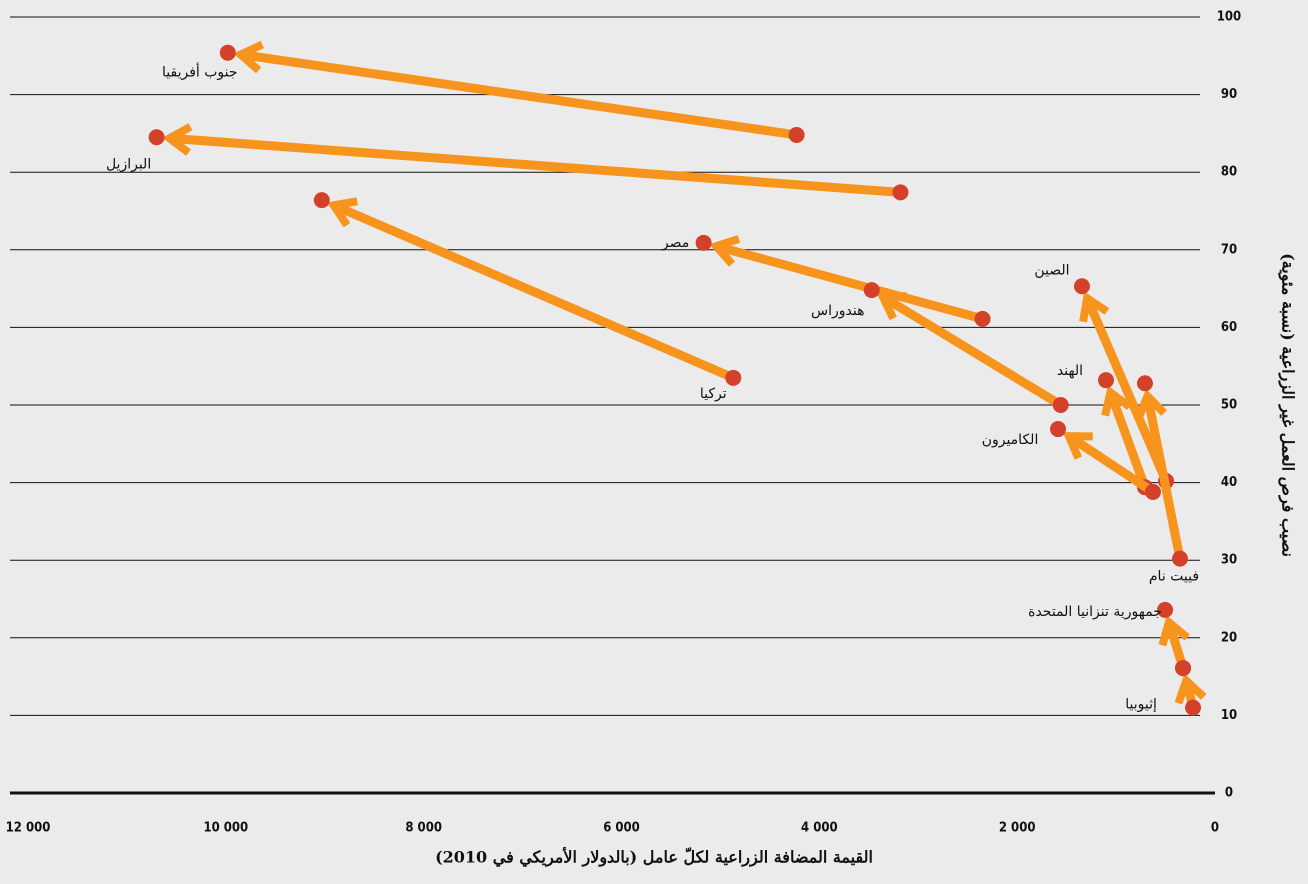 The image size is (1308, 884). I want to click on x-tick-label: 8 000, so click(423, 828).